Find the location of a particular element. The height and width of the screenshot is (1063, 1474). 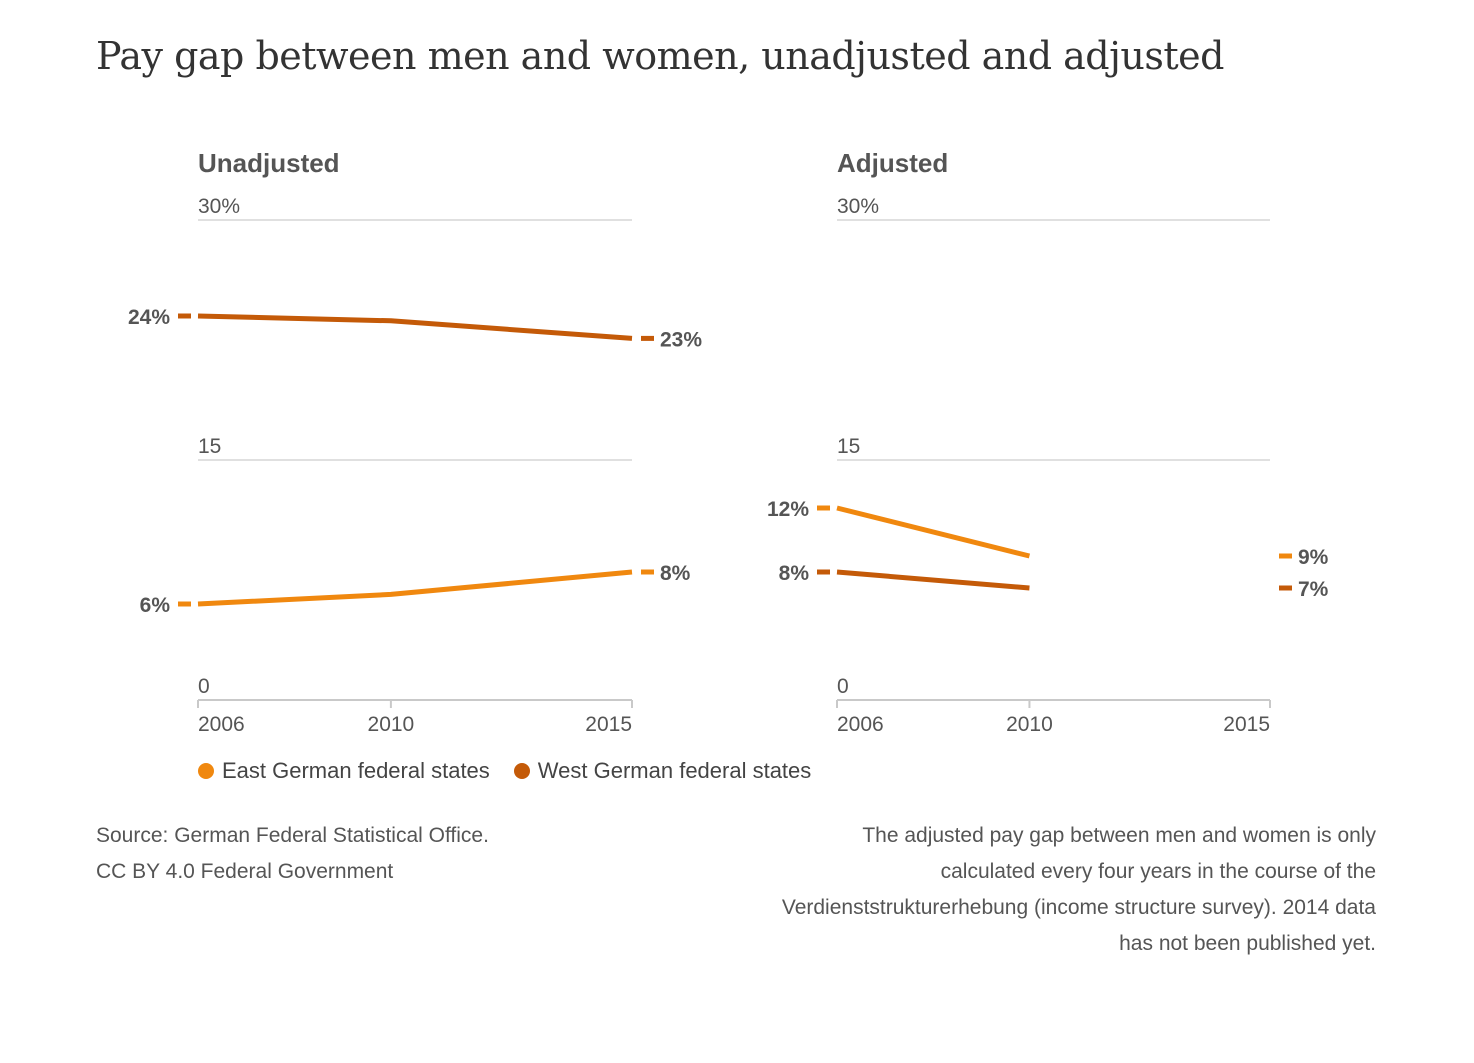

panel-1-title: Unadjusted is located at coordinates (269, 163).